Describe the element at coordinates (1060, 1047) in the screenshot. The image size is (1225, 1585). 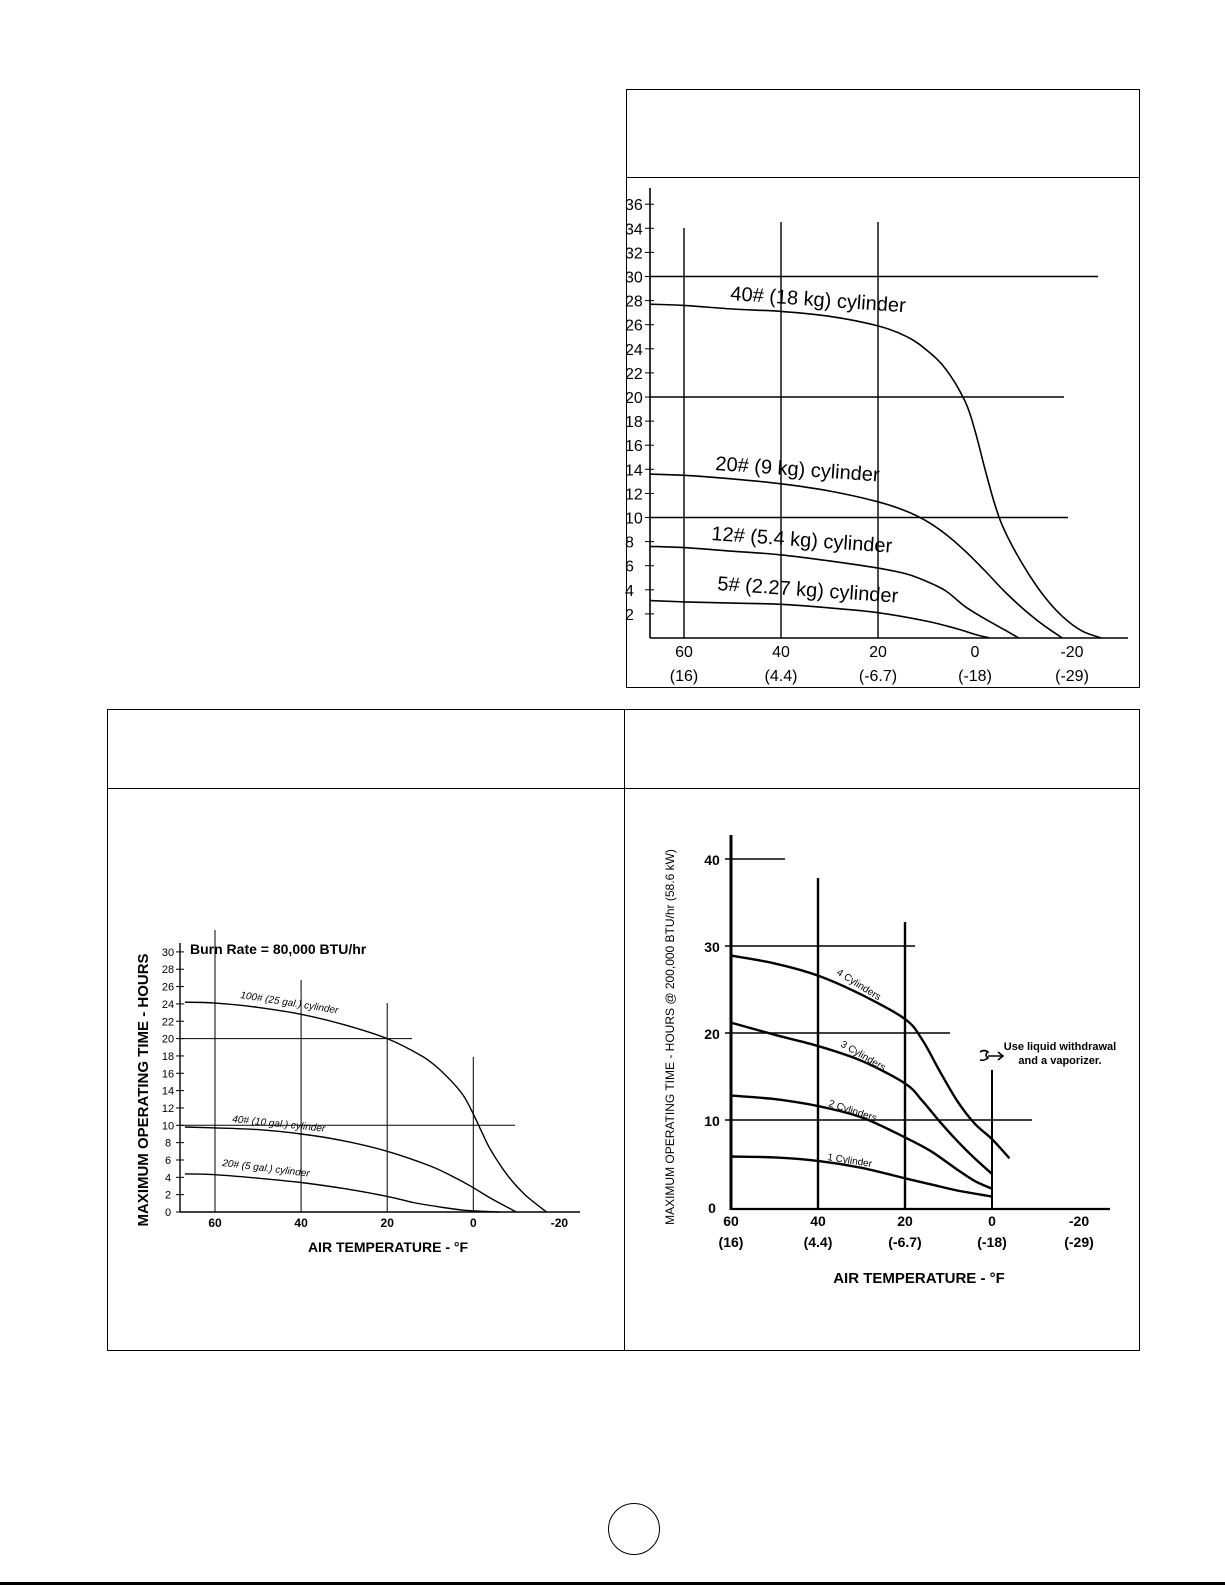
I see `vaporizer-note-line1: Use liquid withdrawal` at that location.